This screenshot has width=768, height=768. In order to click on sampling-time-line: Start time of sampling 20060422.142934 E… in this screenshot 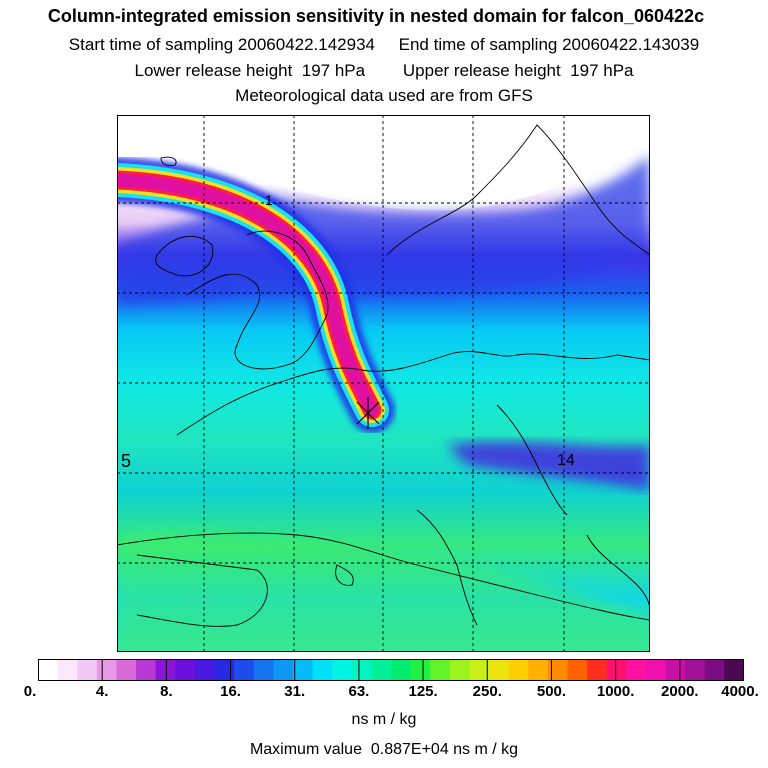, I will do `click(384, 44)`.